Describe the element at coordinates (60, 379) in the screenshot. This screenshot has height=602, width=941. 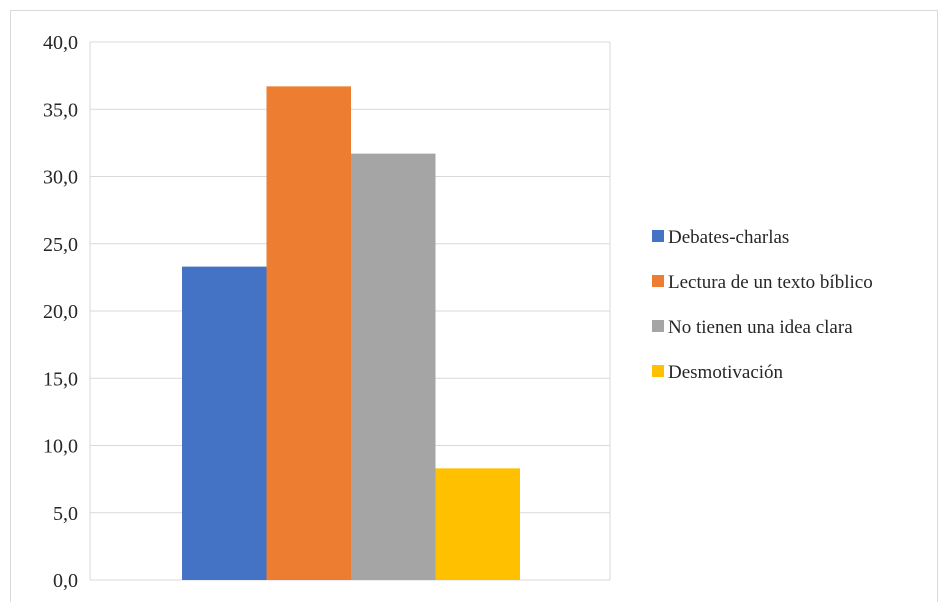
I see `y-tick-label: 15,0` at that location.